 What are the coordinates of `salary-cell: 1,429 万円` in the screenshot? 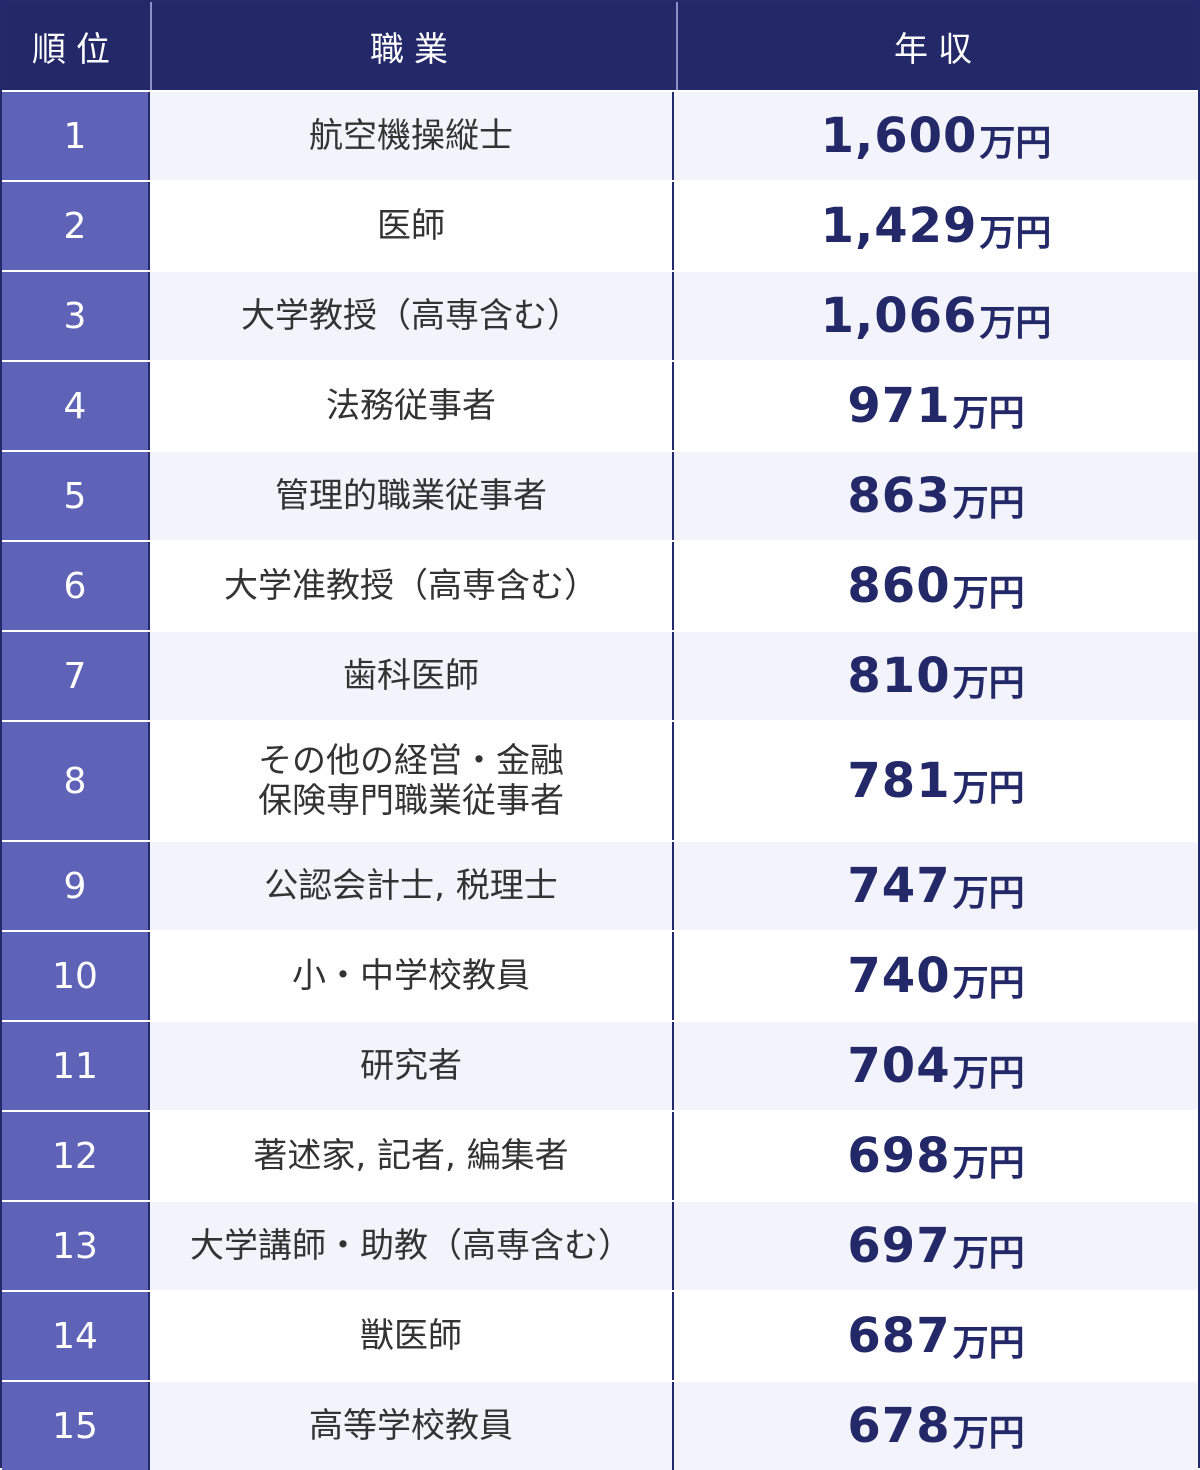 It's located at (936, 226).